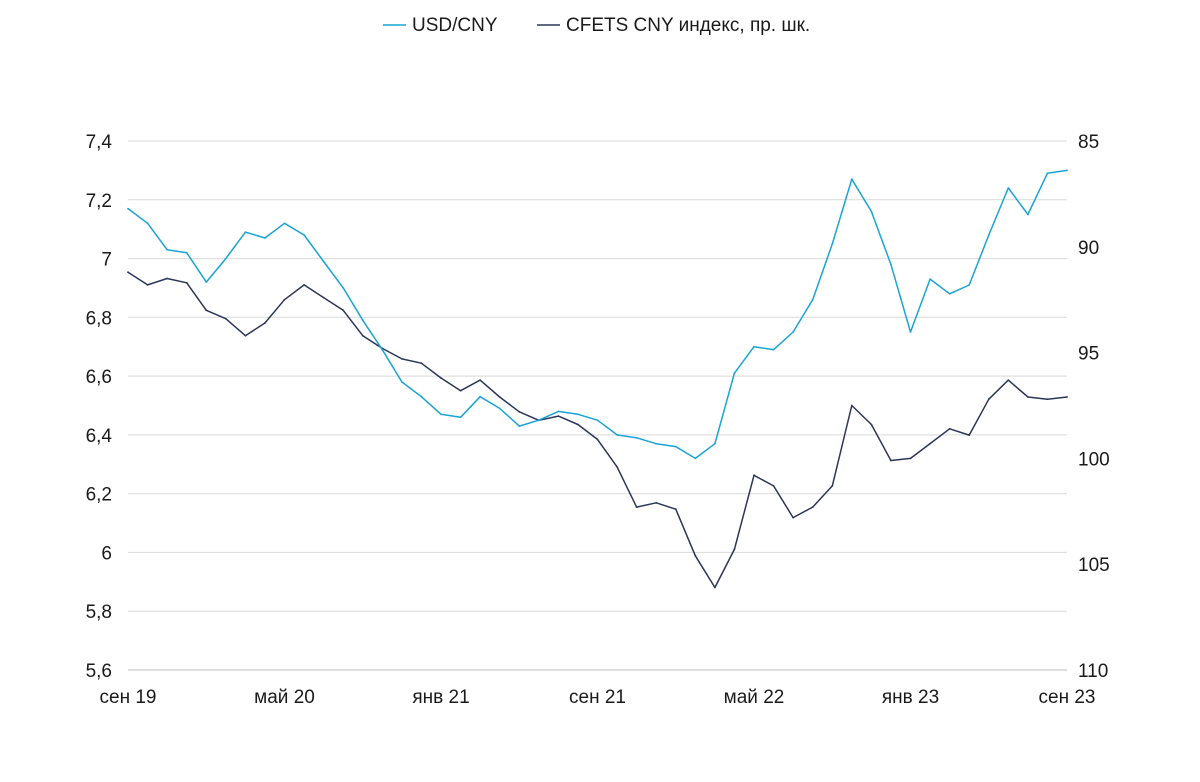 The height and width of the screenshot is (782, 1200). What do you see at coordinates (106, 553) in the screenshot?
I see `y-left-tick-label: 6` at bounding box center [106, 553].